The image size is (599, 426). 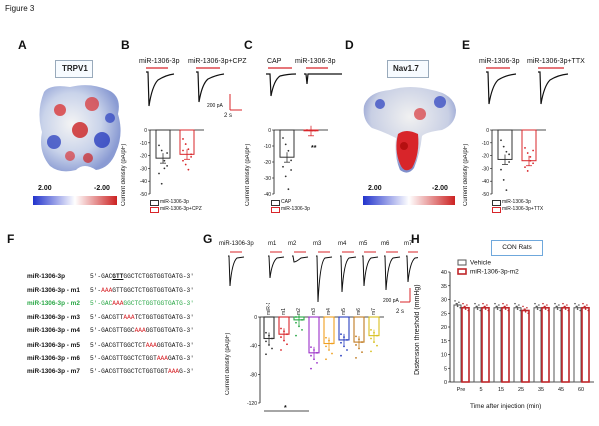 I want to click on y-tick-label: -40, so click(x=485, y=182).